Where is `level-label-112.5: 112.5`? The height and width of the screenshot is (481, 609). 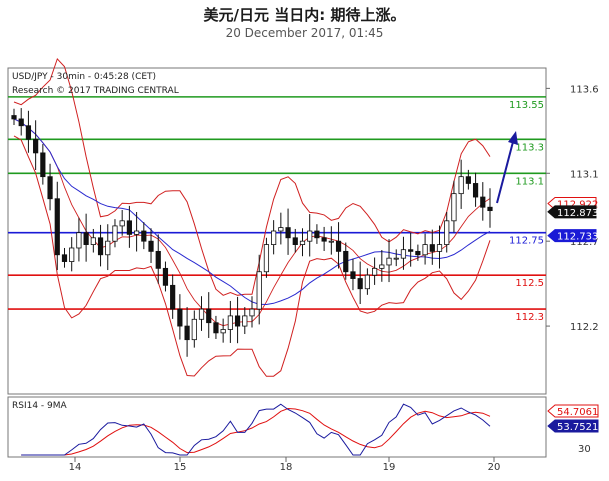
level-label-112.5: 112.5 is located at coordinates (529, 283).